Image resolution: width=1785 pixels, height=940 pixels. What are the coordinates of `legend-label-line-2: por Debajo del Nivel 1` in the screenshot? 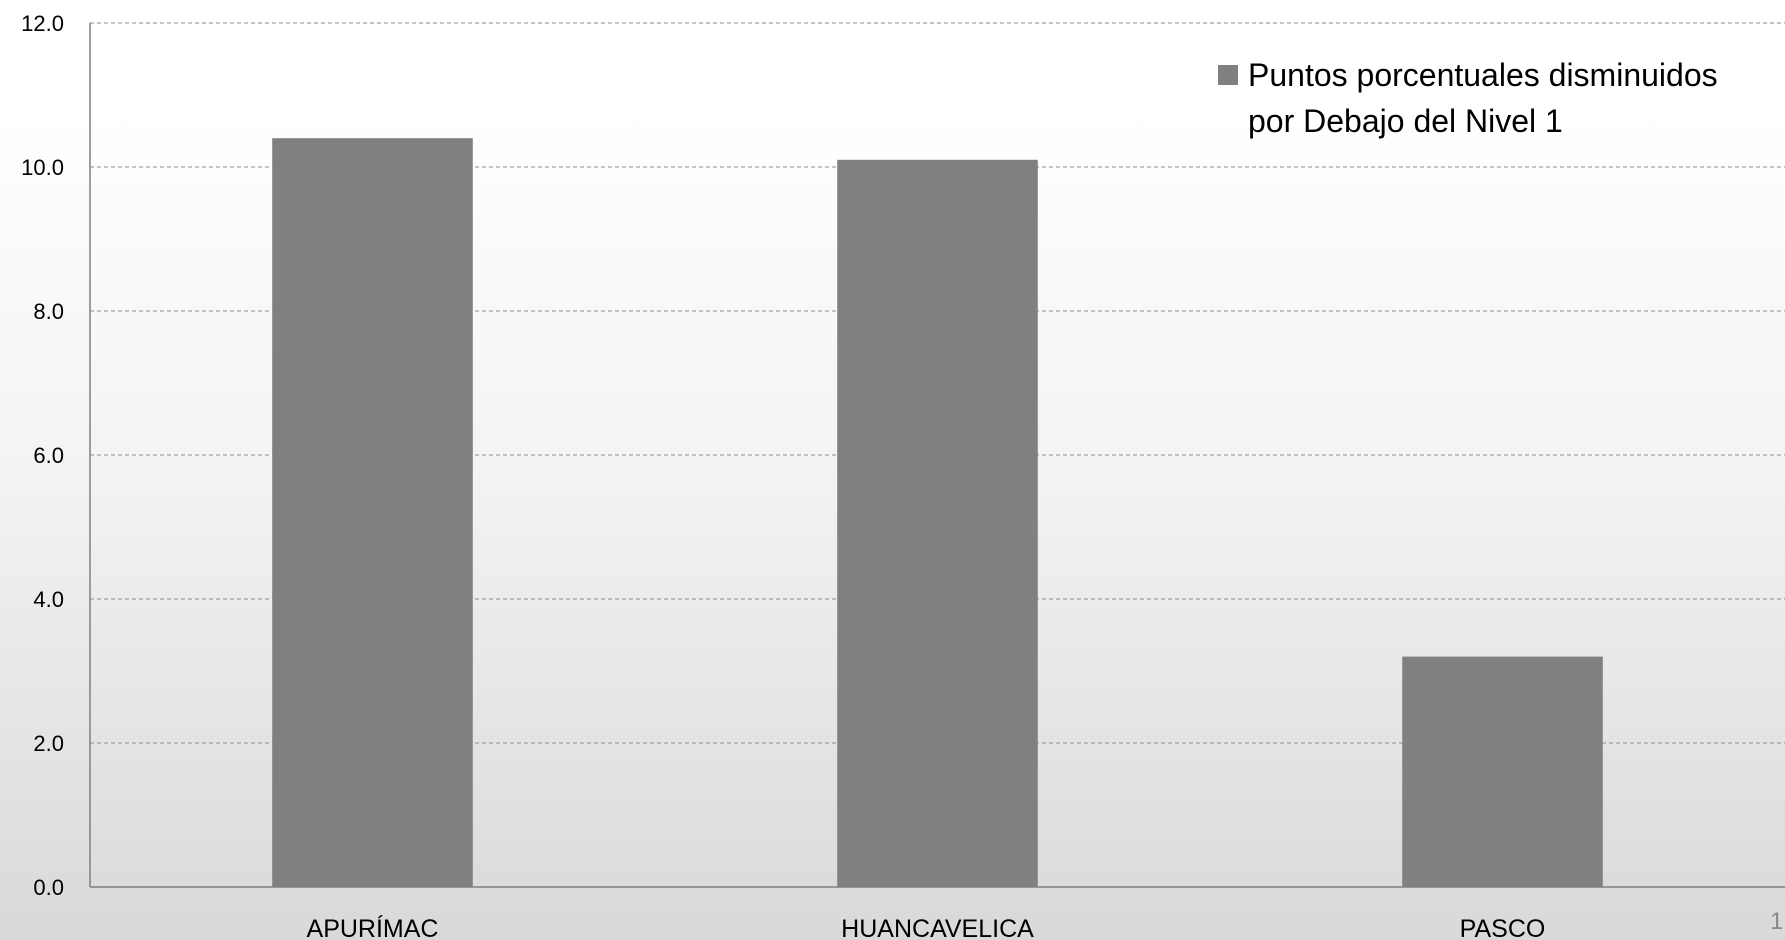 It's located at (1405, 121).